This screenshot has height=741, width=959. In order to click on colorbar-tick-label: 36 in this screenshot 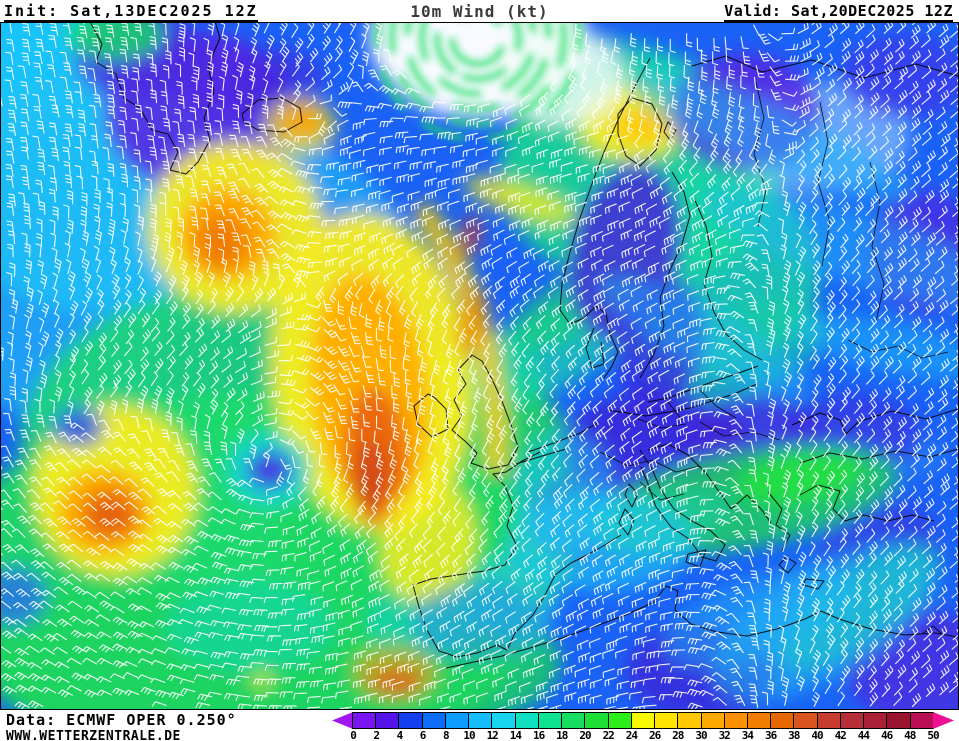, I will do `click(770, 735)`.